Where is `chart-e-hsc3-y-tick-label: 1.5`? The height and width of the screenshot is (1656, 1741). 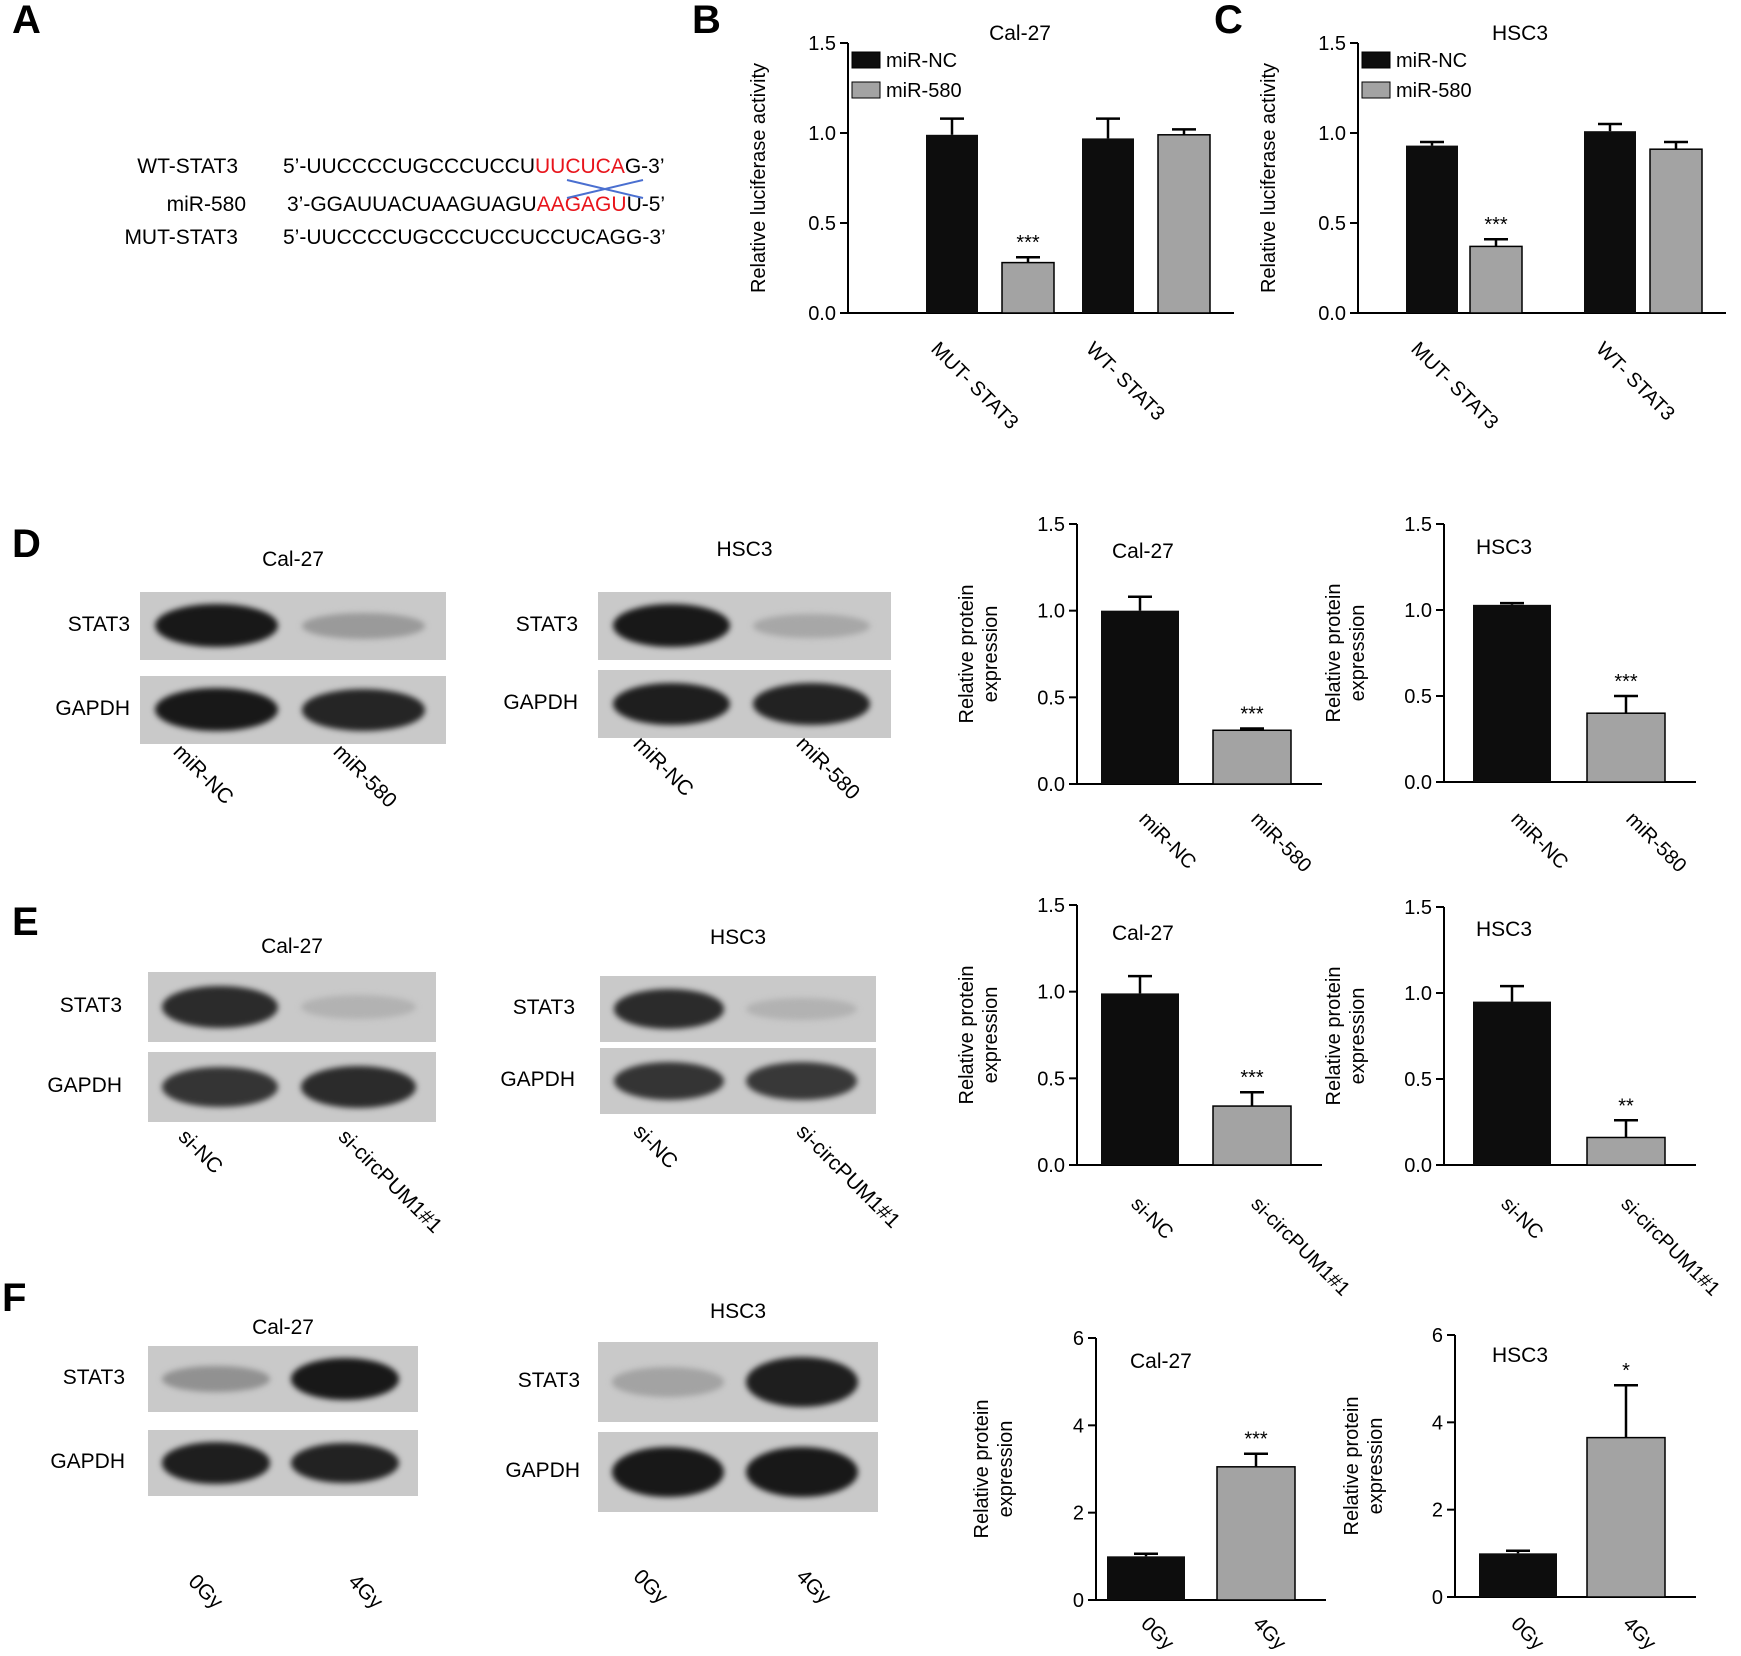 chart-e-hsc3-y-tick-label: 1.5 is located at coordinates (1418, 908).